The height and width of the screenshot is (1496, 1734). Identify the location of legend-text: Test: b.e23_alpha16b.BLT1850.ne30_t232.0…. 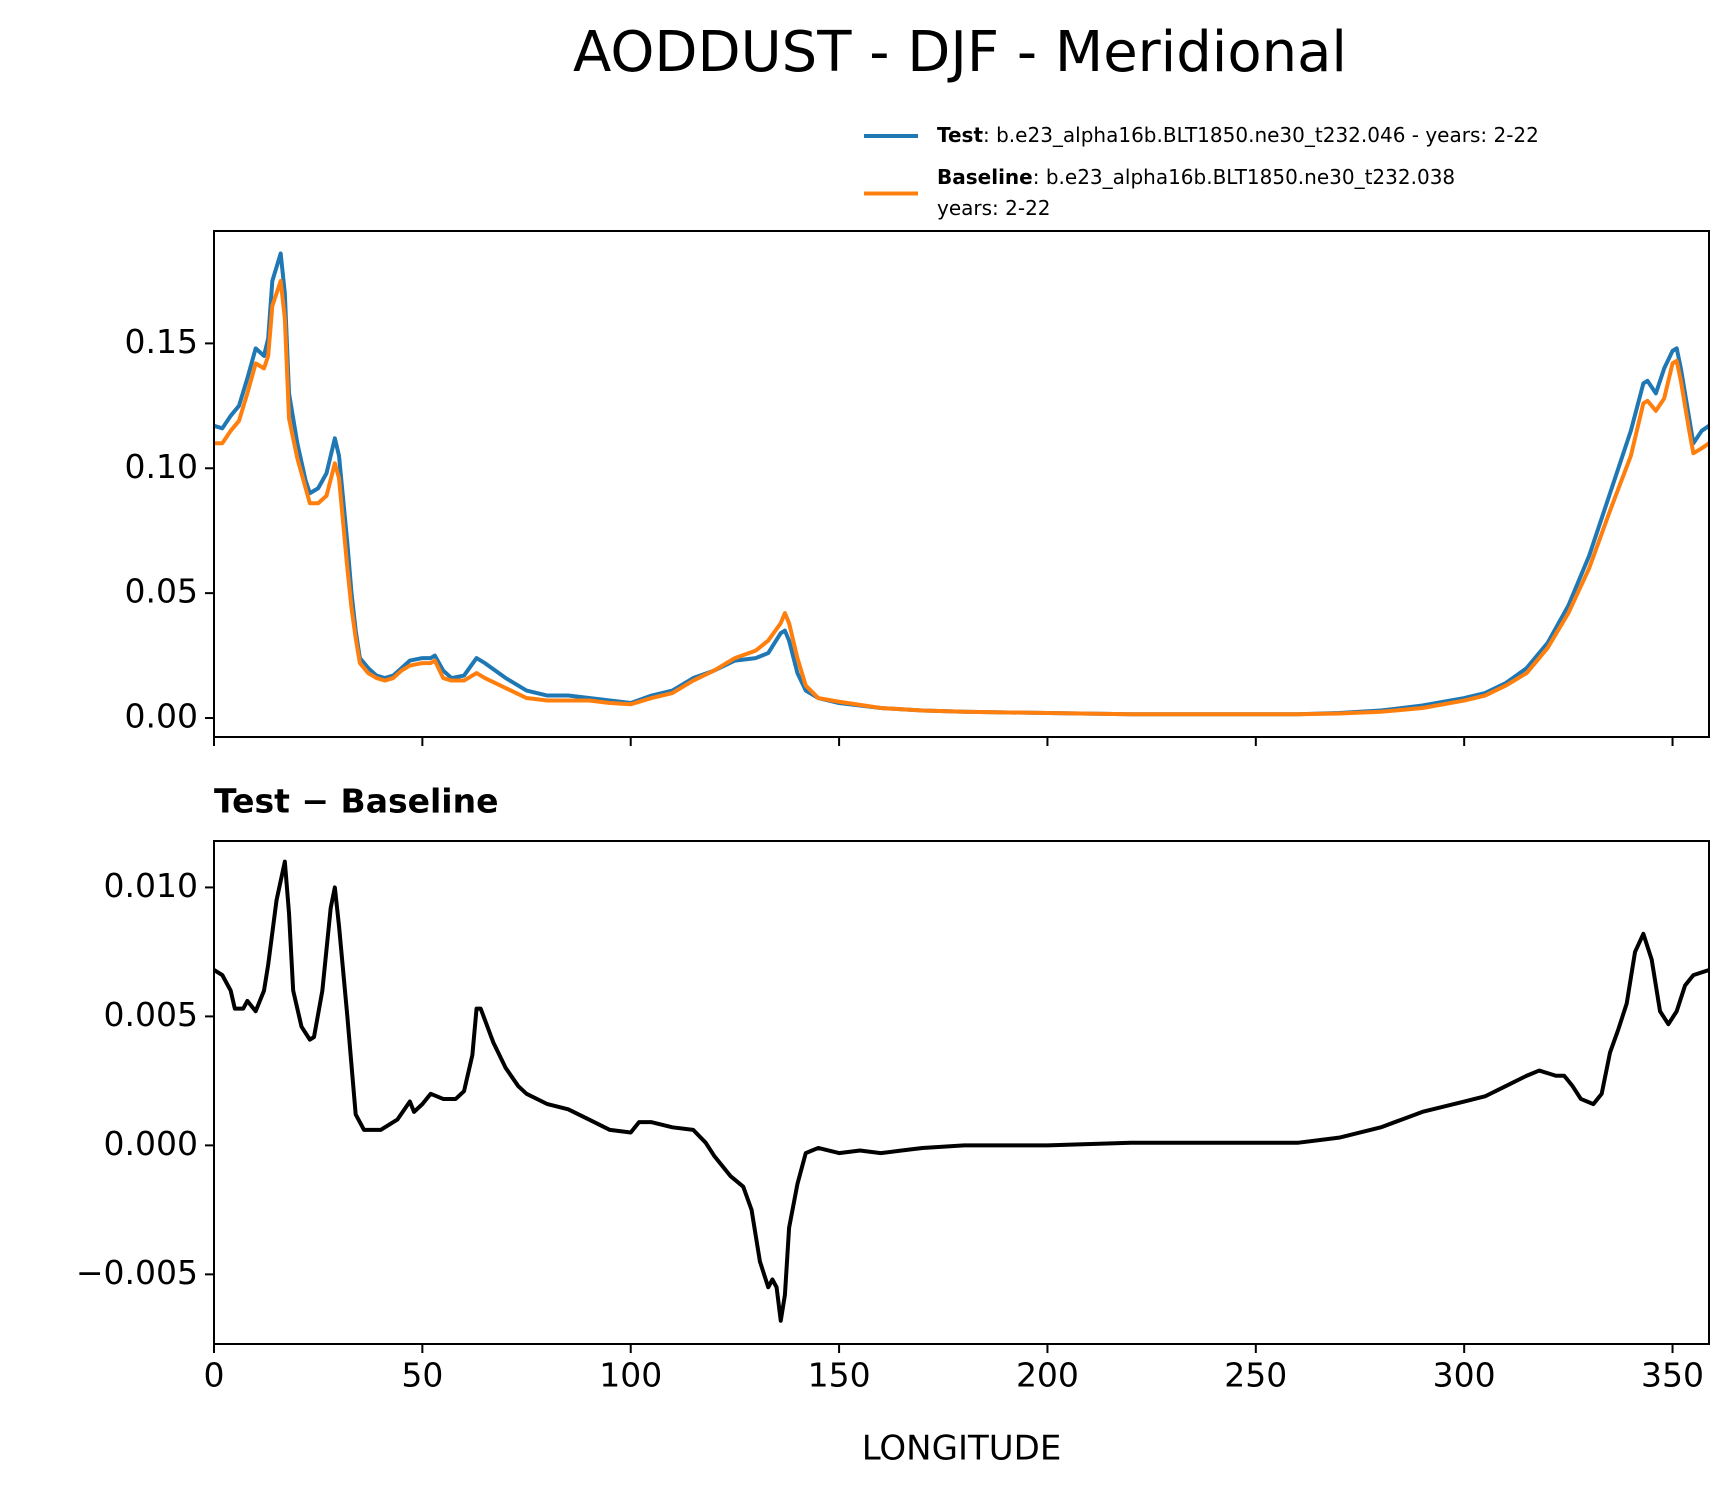
(1238, 135).